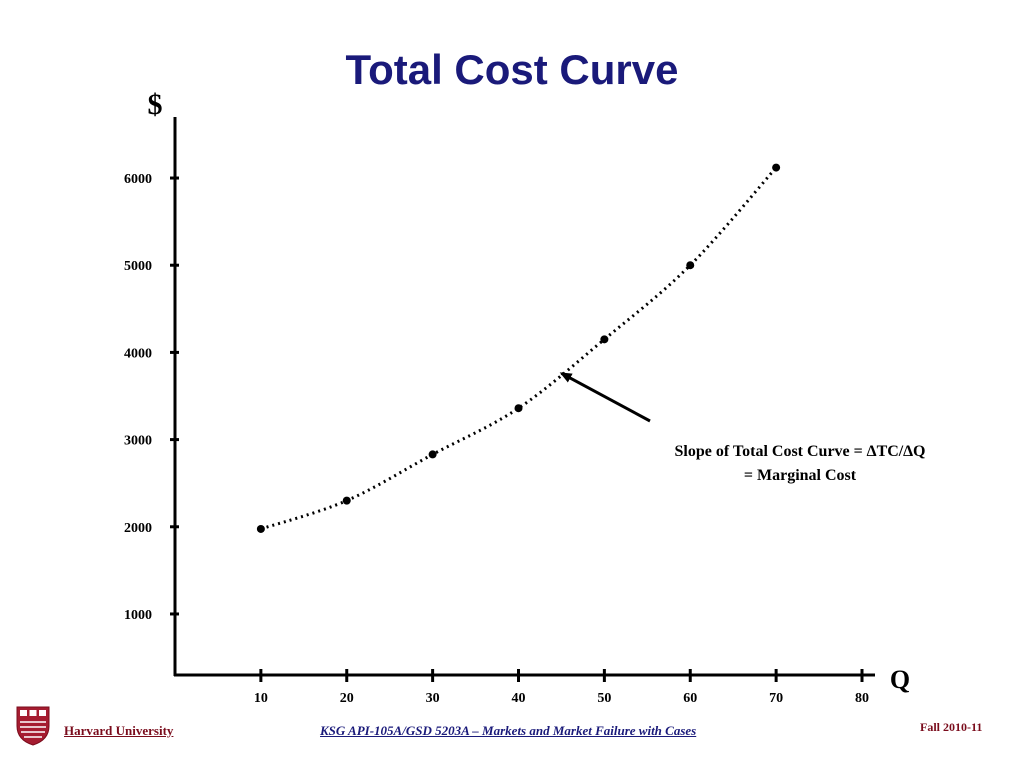 The height and width of the screenshot is (768, 1024). Describe the element at coordinates (433, 698) in the screenshot. I see `x-tick-label: 30` at that location.